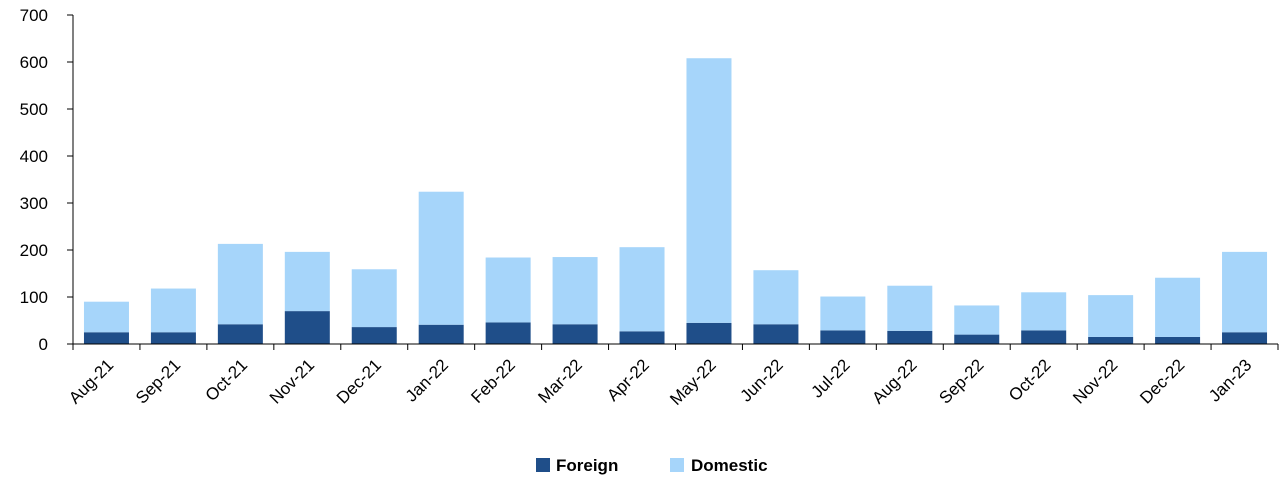 The width and height of the screenshot is (1279, 485). What do you see at coordinates (158, 381) in the screenshot?
I see `x-tick-label: Sep-21` at bounding box center [158, 381].